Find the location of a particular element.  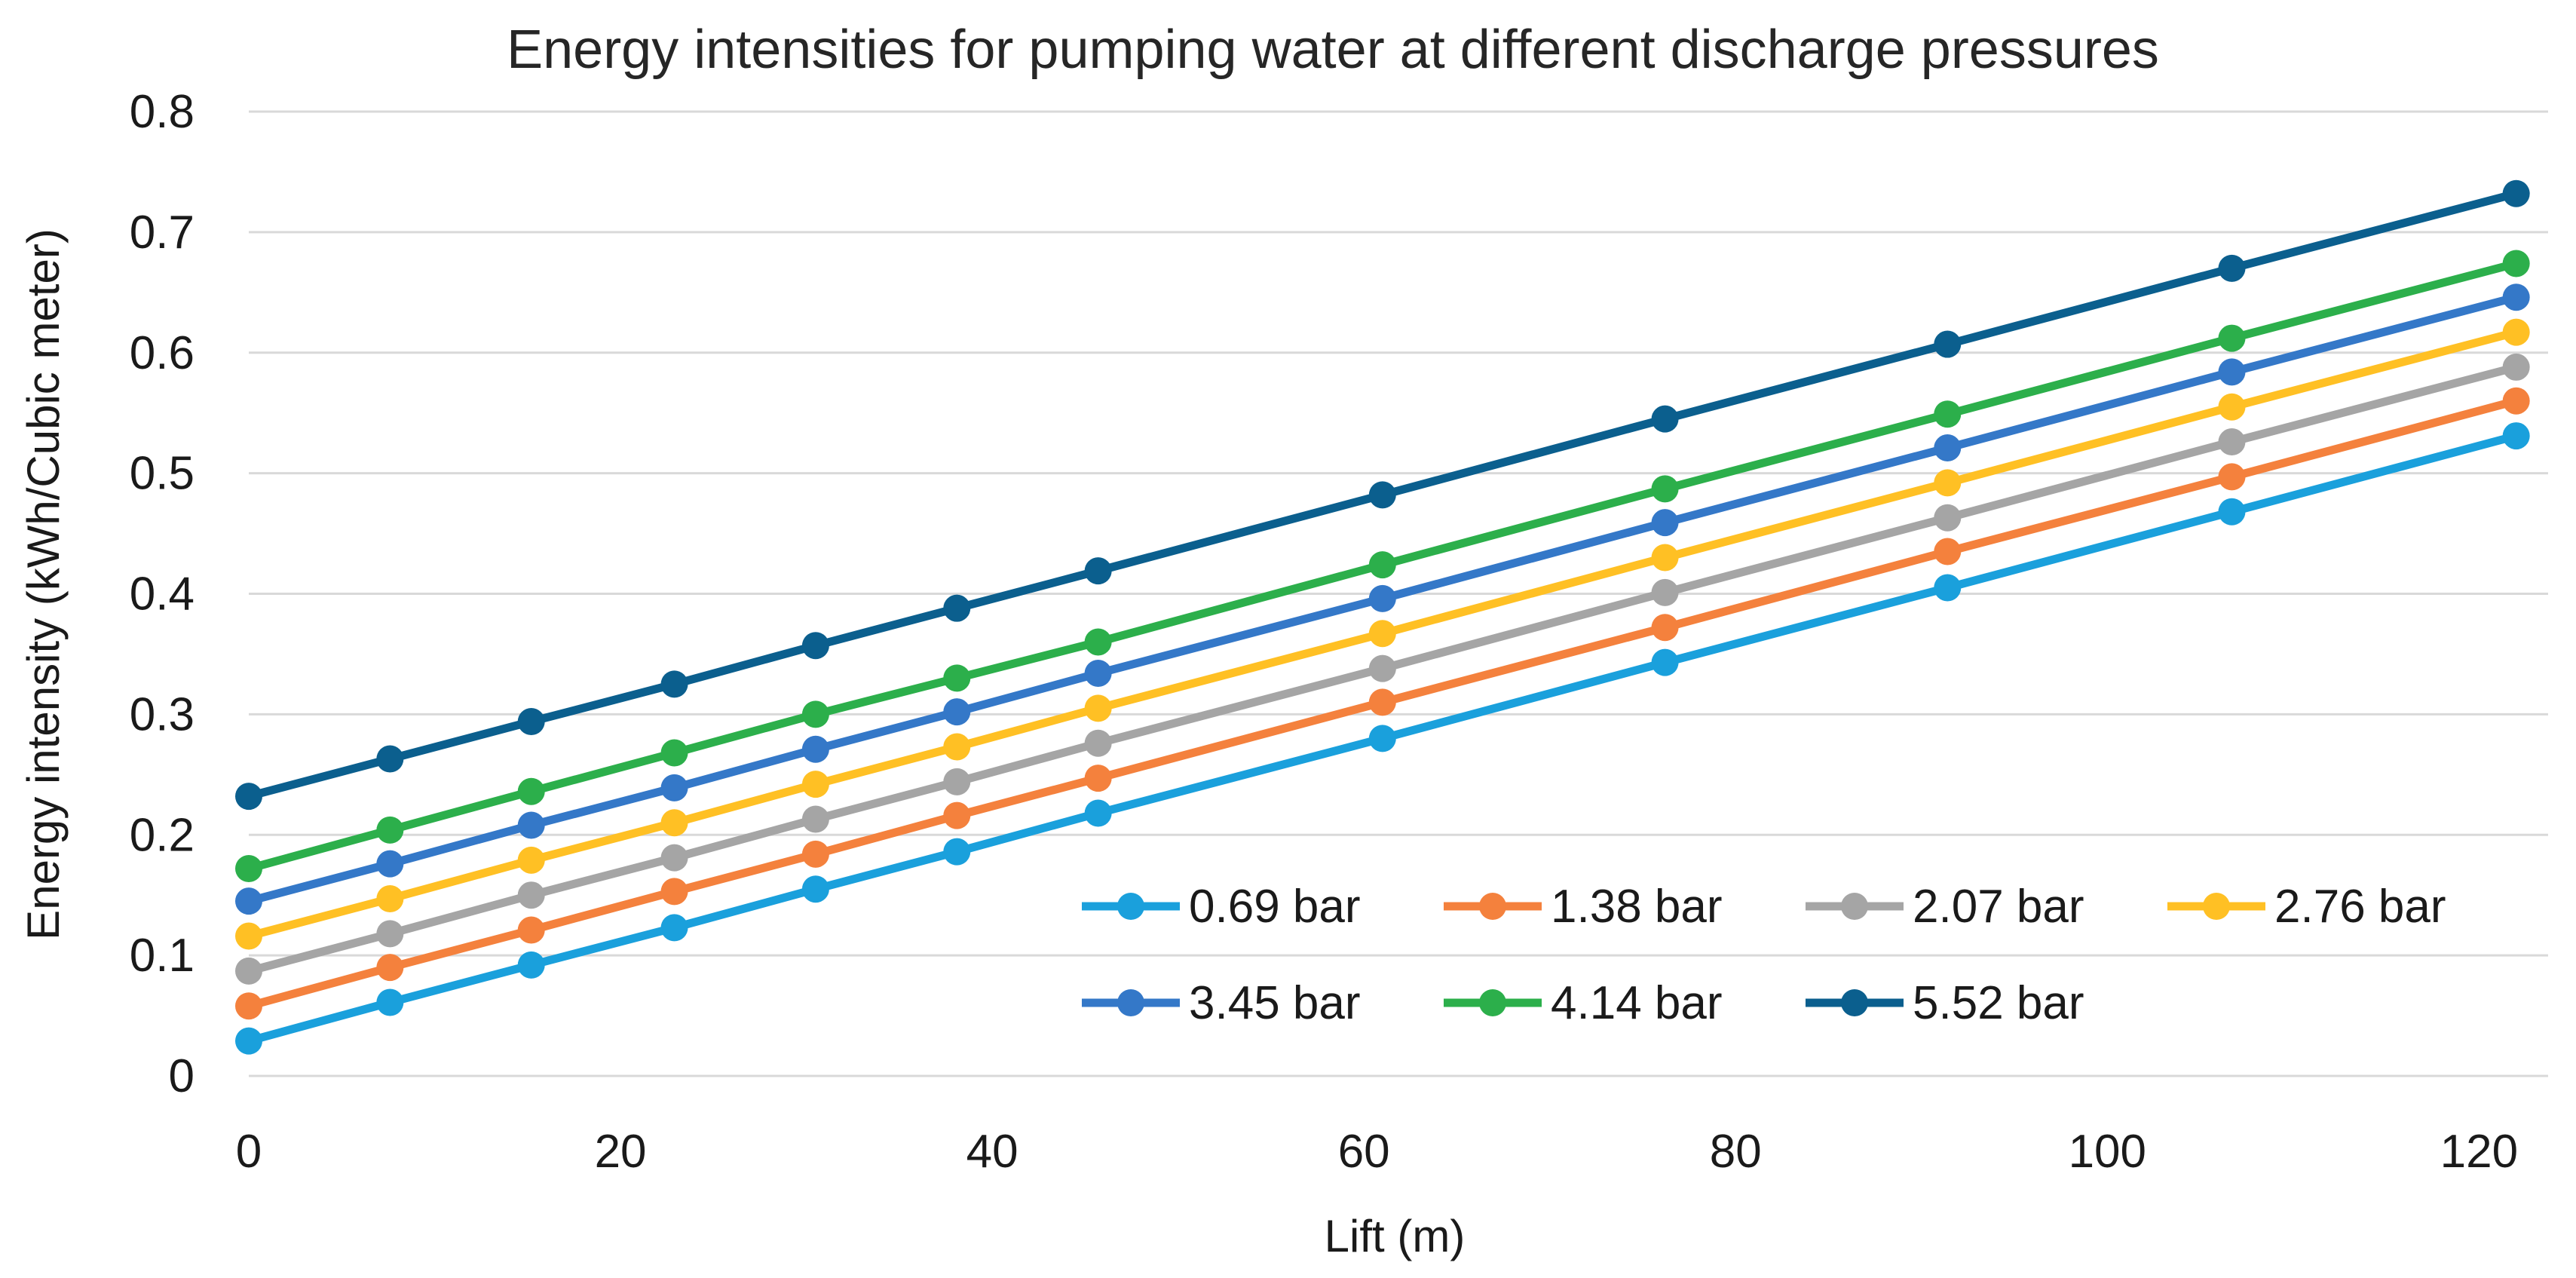

y-tick-label: 0.7 is located at coordinates (162, 233).